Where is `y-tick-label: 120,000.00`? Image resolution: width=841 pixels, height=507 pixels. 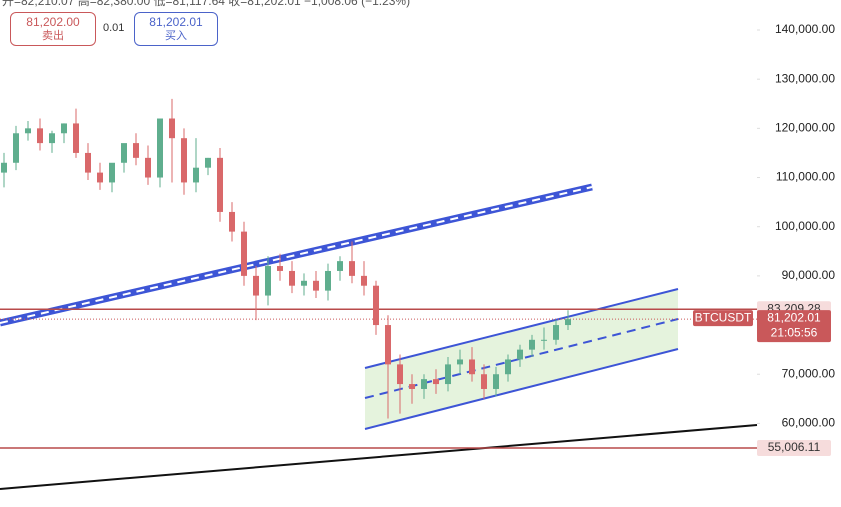
y-tick-label: 120,000.00 is located at coordinates (805, 128).